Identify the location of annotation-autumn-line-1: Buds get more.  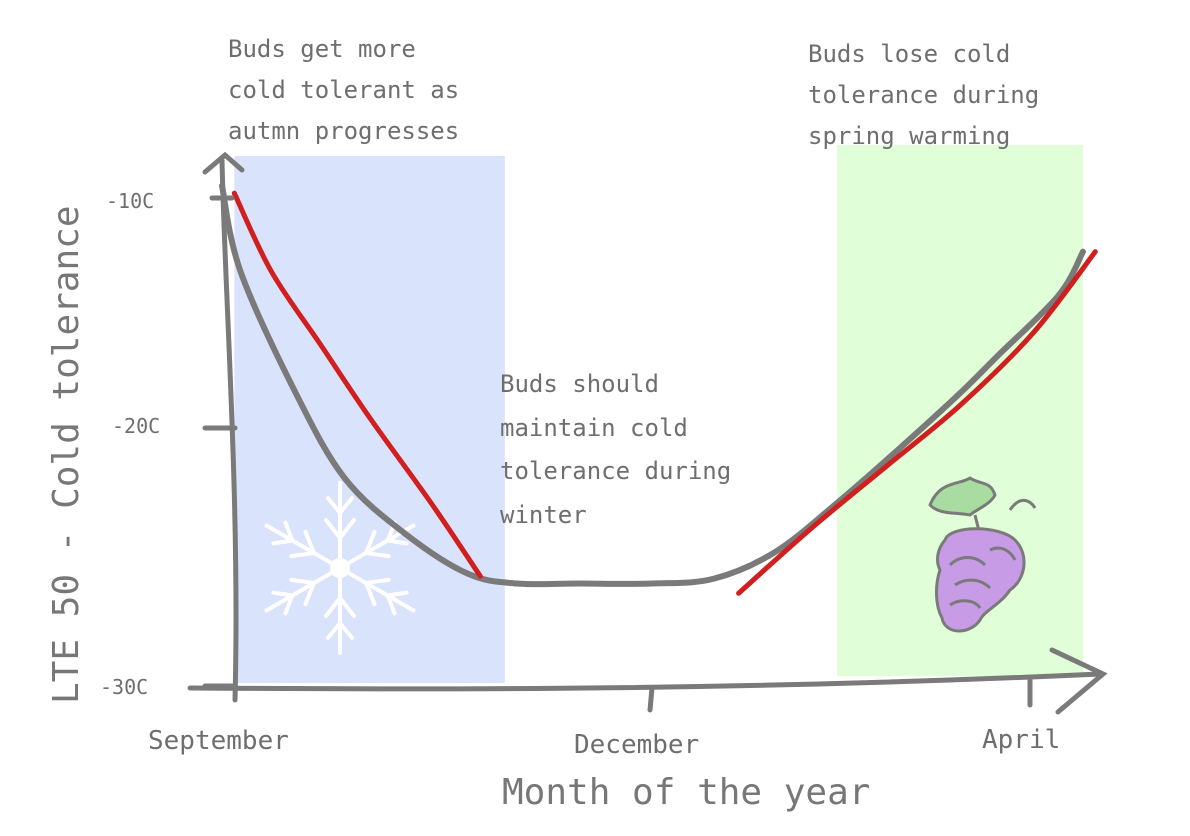
(322, 49).